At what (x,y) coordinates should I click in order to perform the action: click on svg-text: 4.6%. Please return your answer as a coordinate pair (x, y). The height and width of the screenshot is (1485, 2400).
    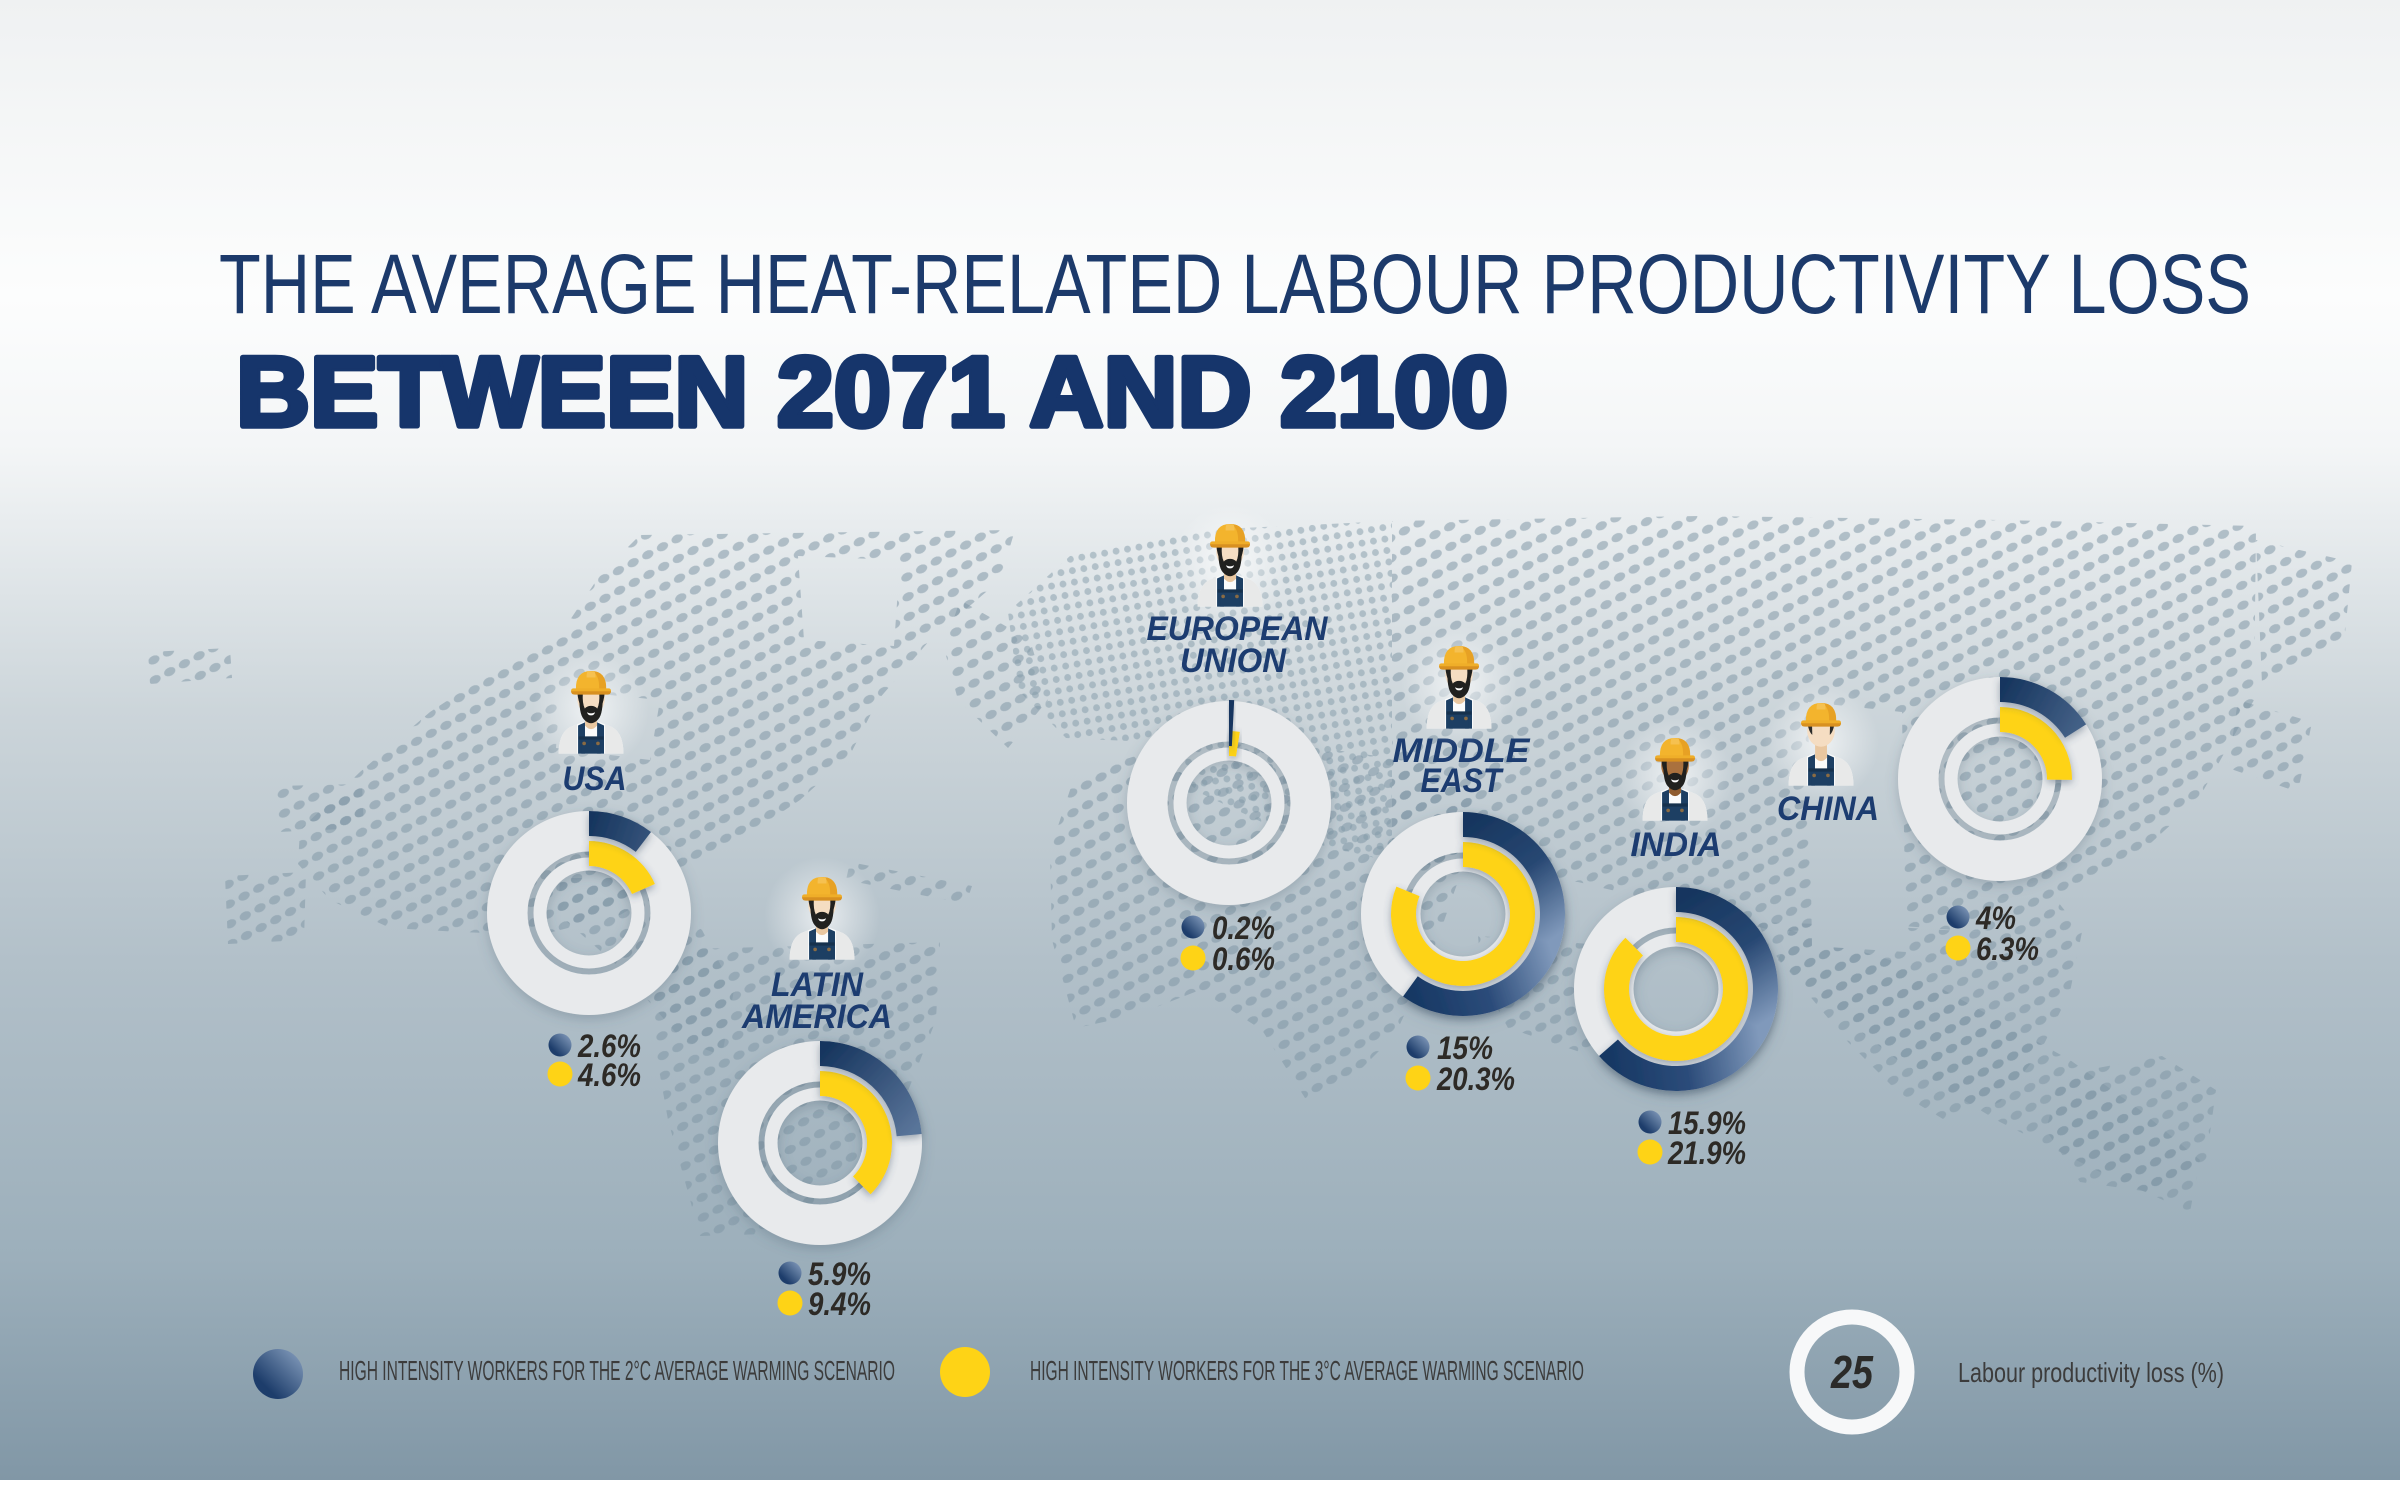
    Looking at the image, I should click on (609, 1075).